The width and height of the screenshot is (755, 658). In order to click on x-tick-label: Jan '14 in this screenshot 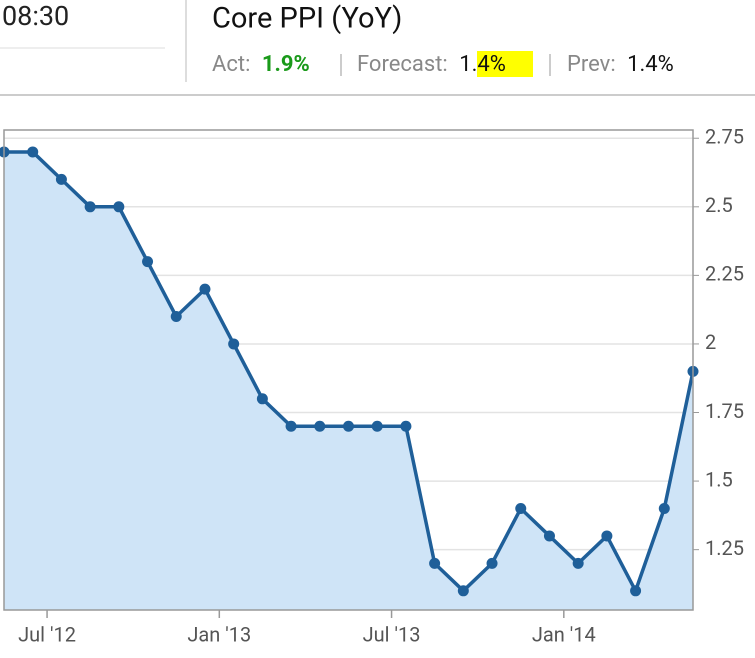, I will do `click(564, 634)`.